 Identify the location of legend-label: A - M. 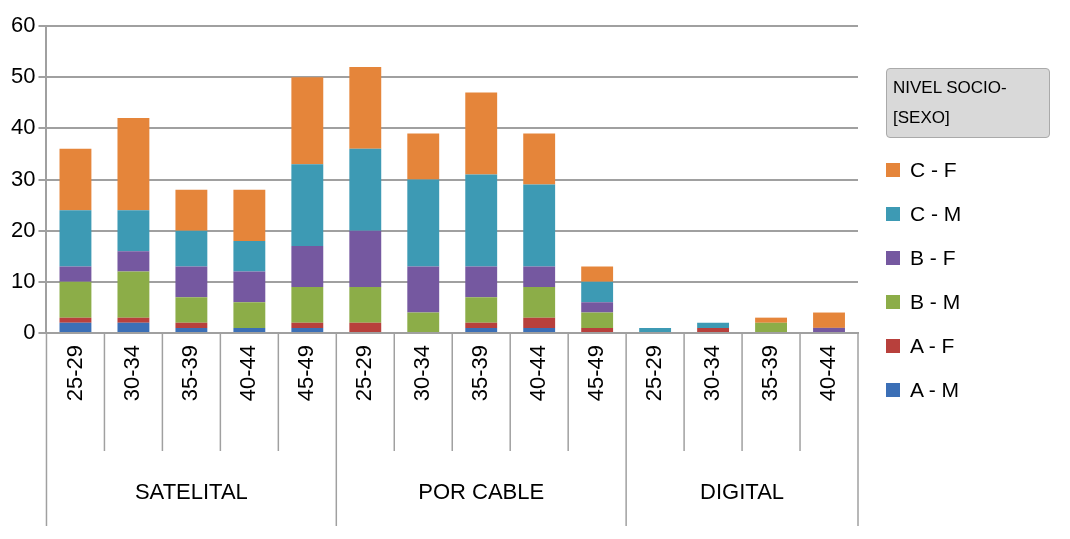
(935, 390).